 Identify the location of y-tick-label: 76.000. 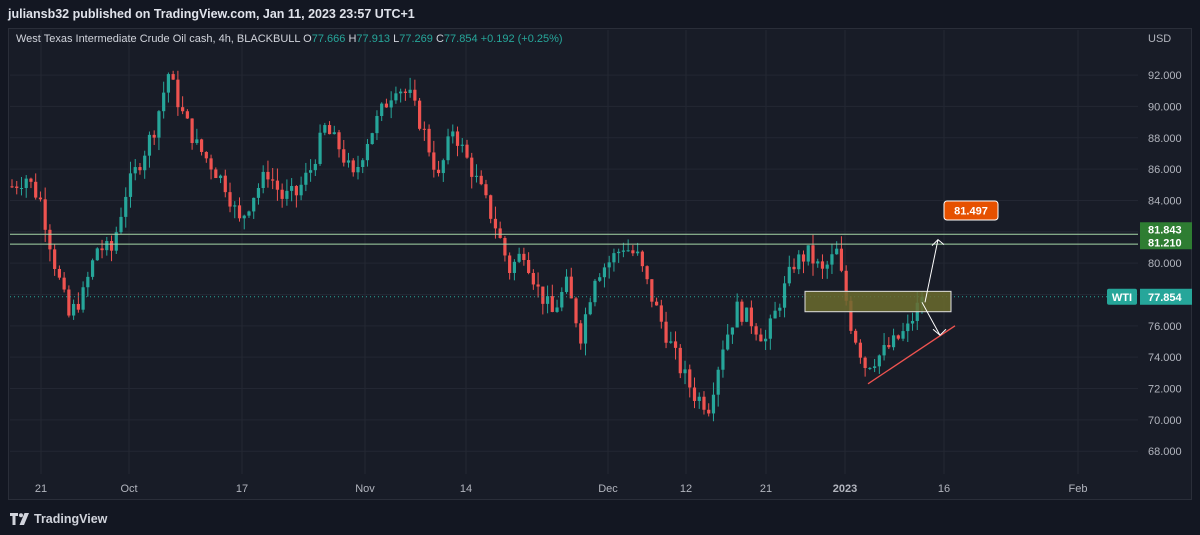
(1165, 327).